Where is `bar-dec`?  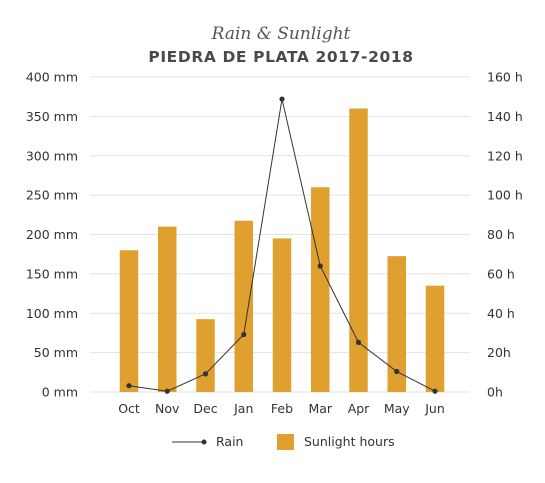 bar-dec is located at coordinates (205, 355).